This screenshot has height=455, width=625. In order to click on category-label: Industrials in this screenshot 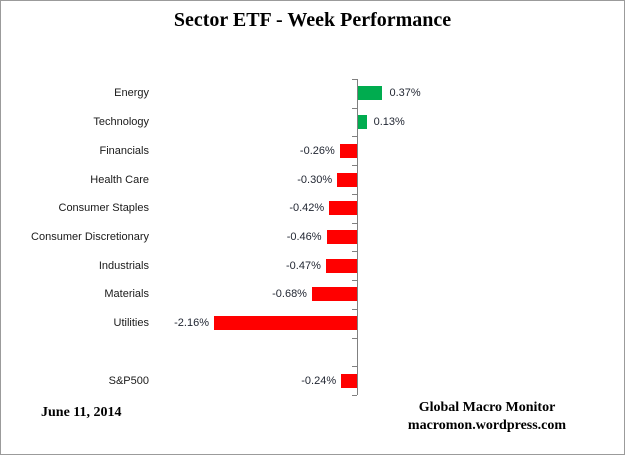, I will do `click(123, 265)`.